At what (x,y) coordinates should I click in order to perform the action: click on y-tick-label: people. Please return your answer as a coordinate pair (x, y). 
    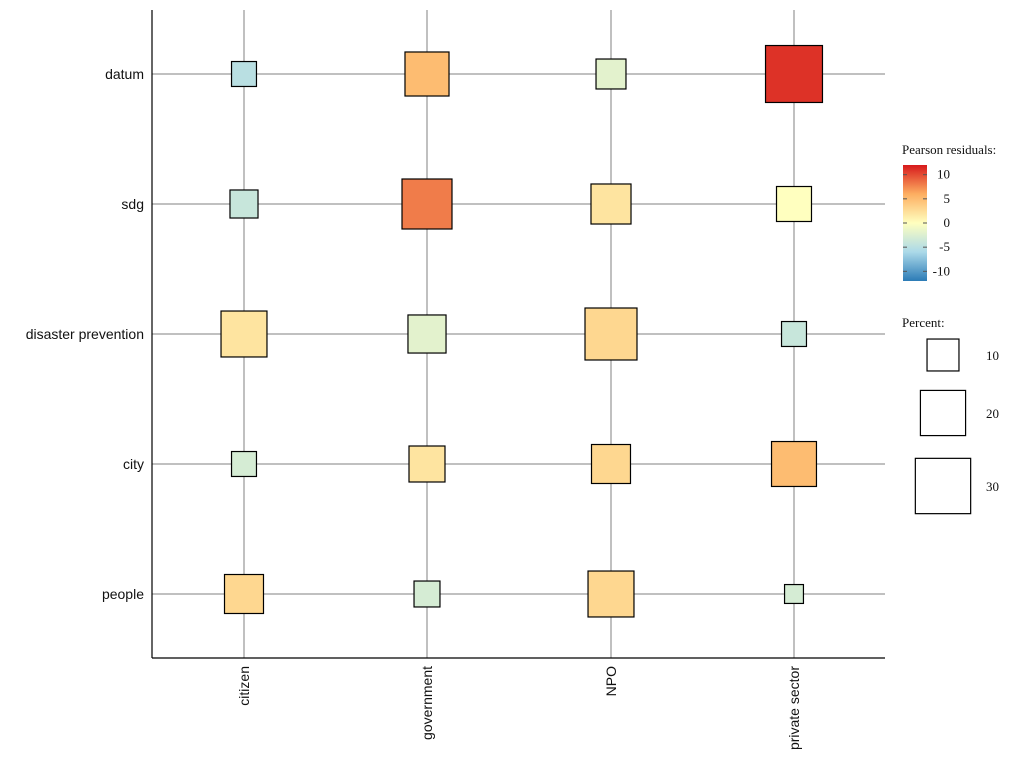
    Looking at the image, I should click on (123, 594).